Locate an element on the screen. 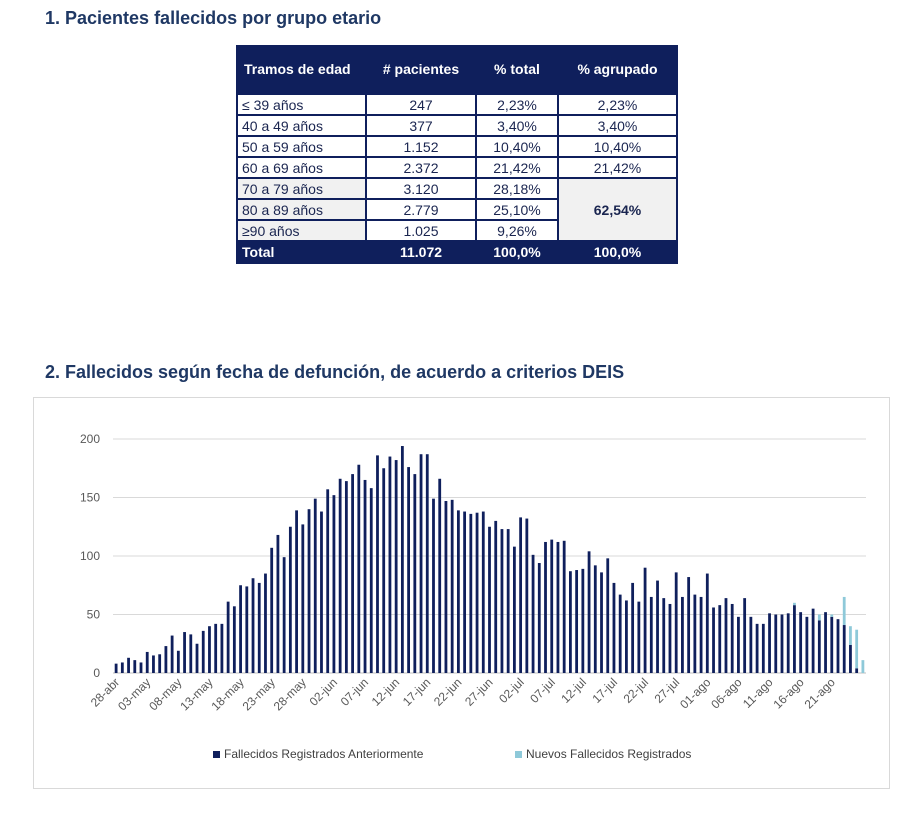 The width and height of the screenshot is (918, 818). x-tick-label: 22-jul is located at coordinates (636, 690).